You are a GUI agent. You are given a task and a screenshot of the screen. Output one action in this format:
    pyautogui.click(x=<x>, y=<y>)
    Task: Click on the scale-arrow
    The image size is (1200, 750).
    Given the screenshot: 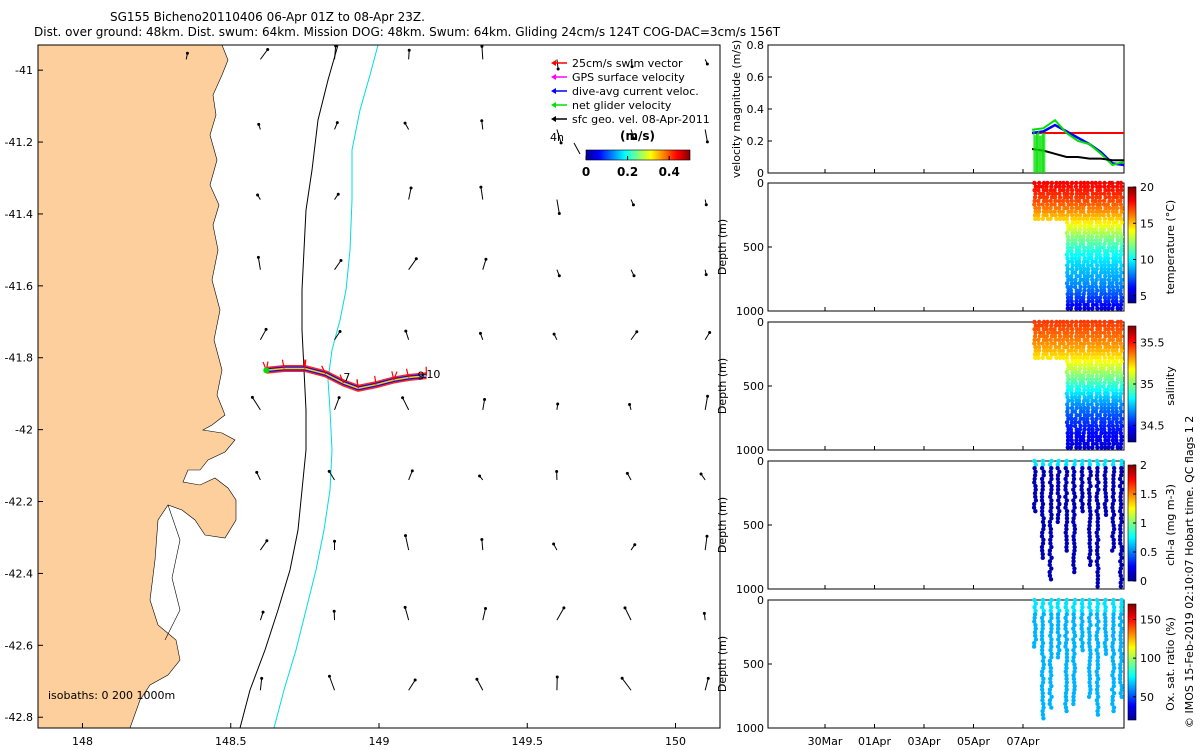 What is the action you would take?
    pyautogui.click(x=577, y=148)
    